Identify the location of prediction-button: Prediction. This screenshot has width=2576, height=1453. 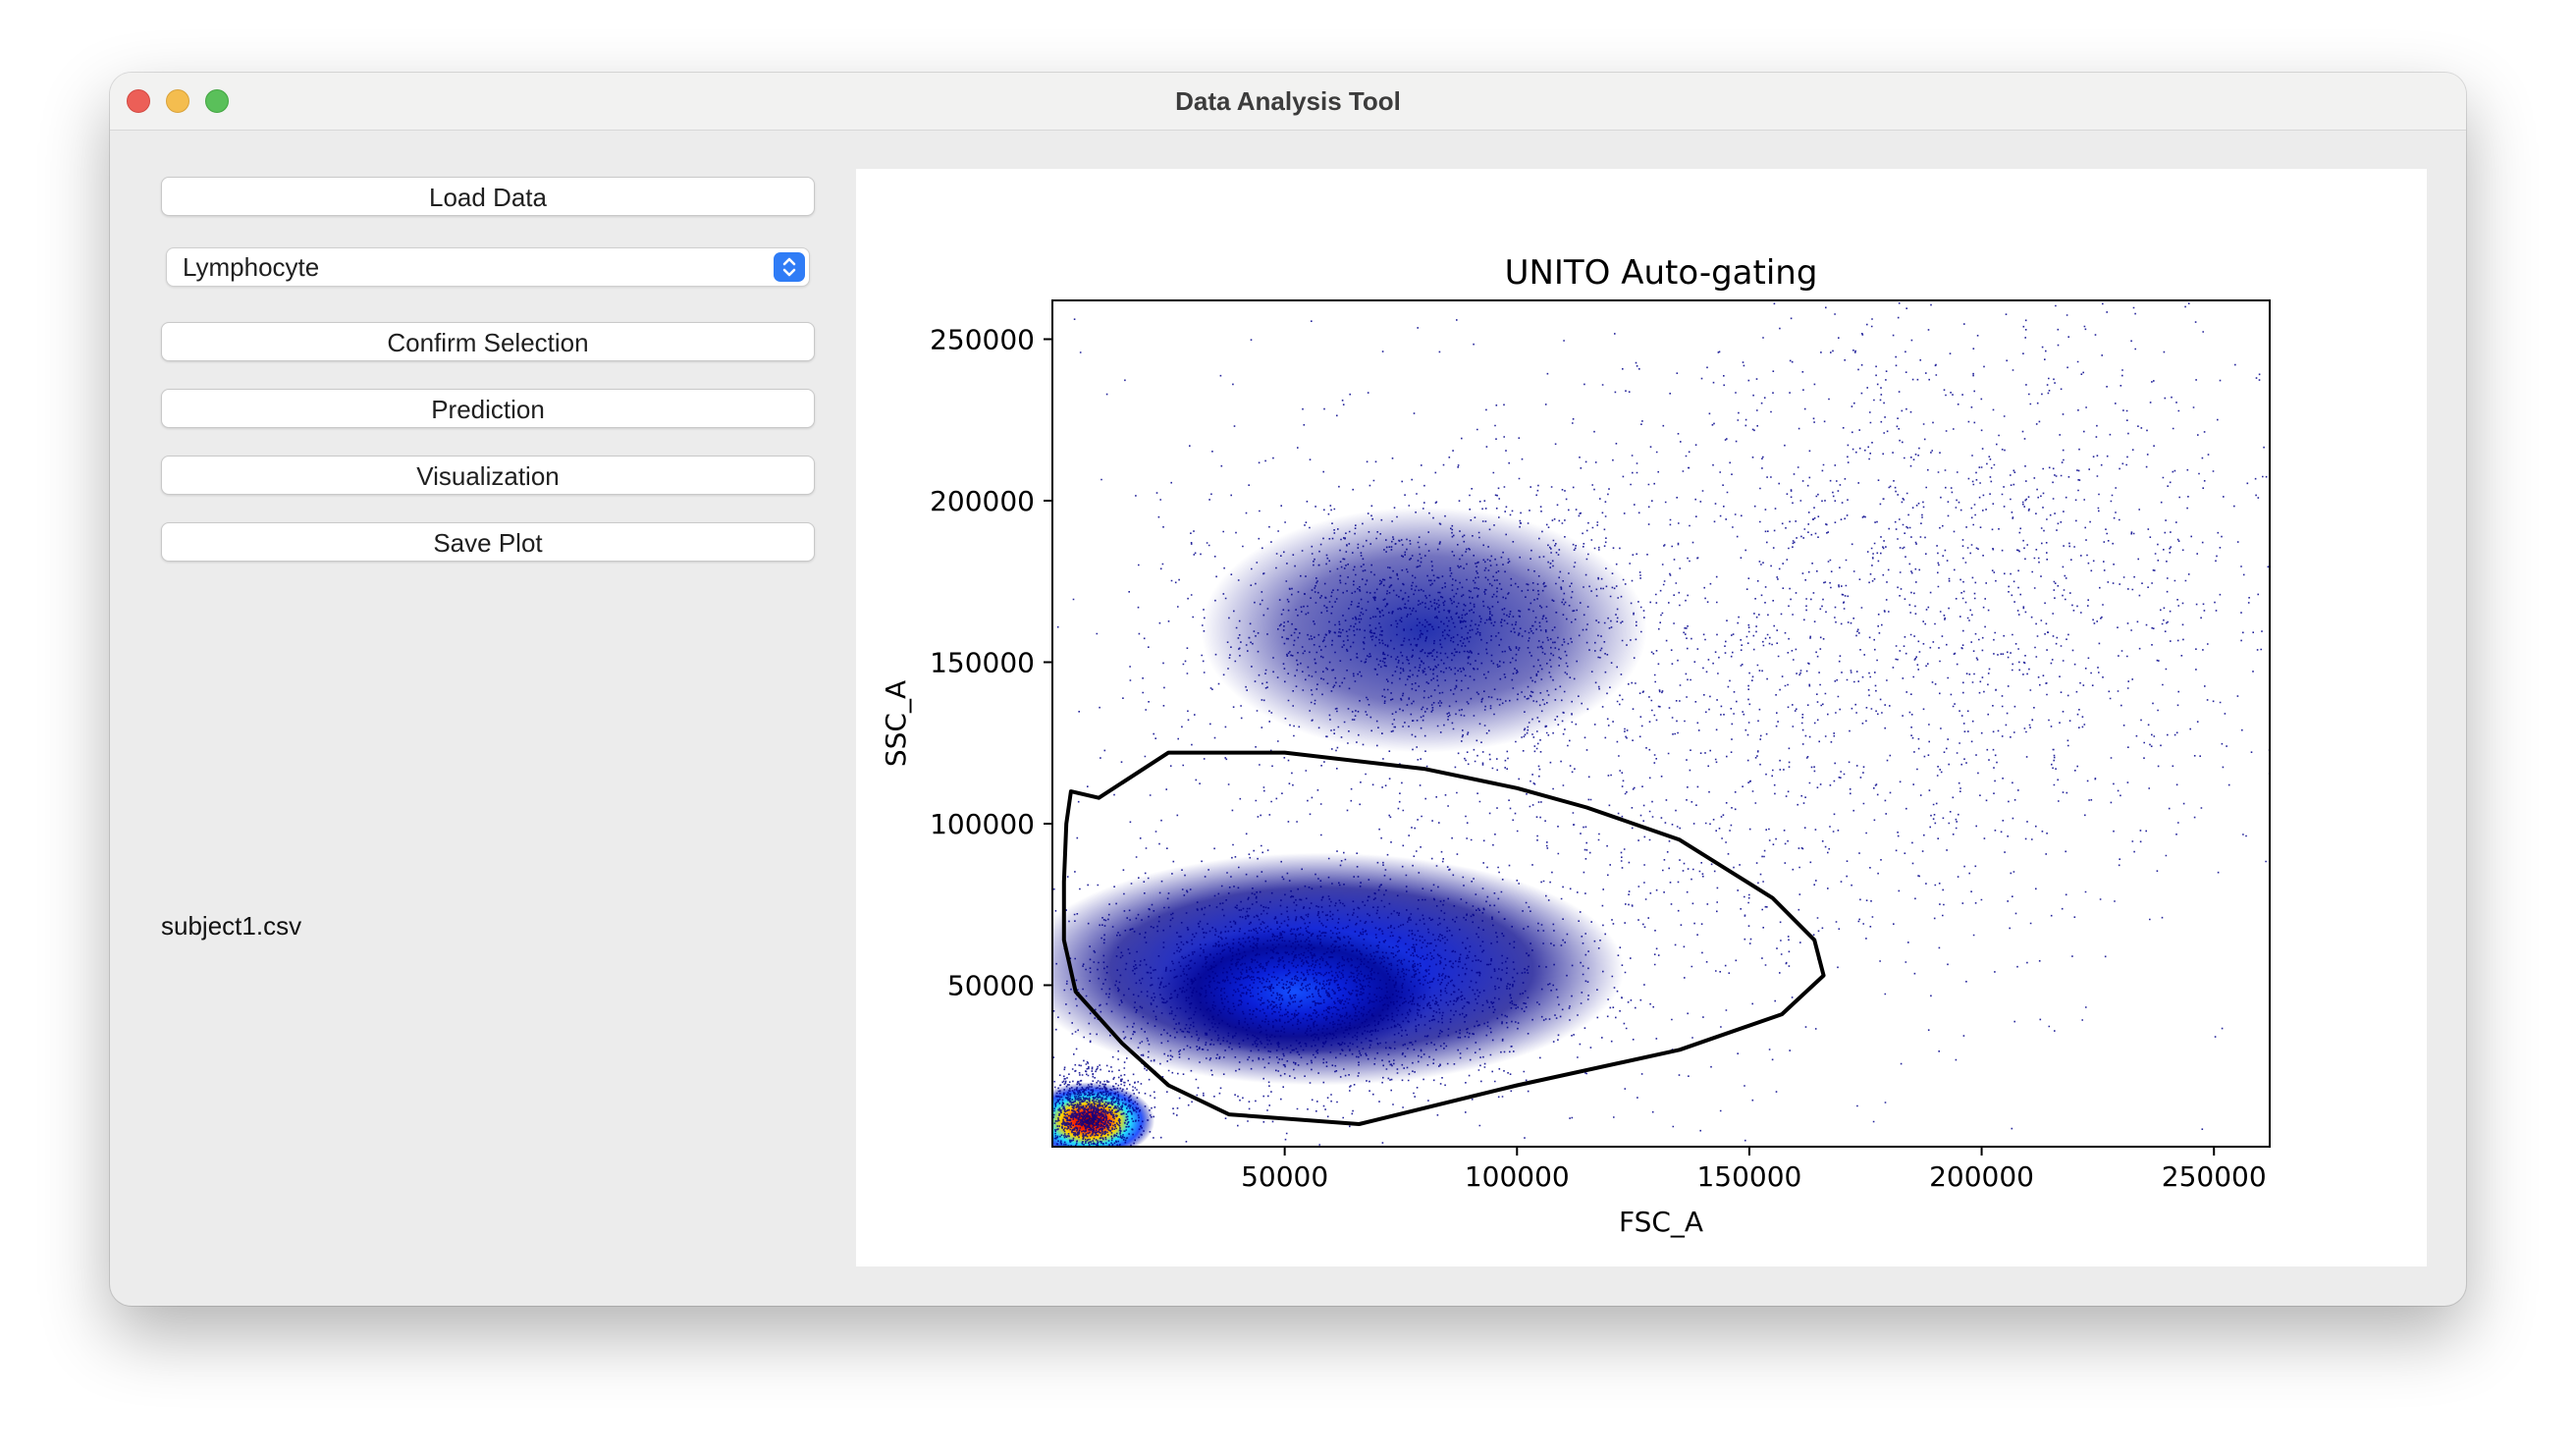
(488, 408).